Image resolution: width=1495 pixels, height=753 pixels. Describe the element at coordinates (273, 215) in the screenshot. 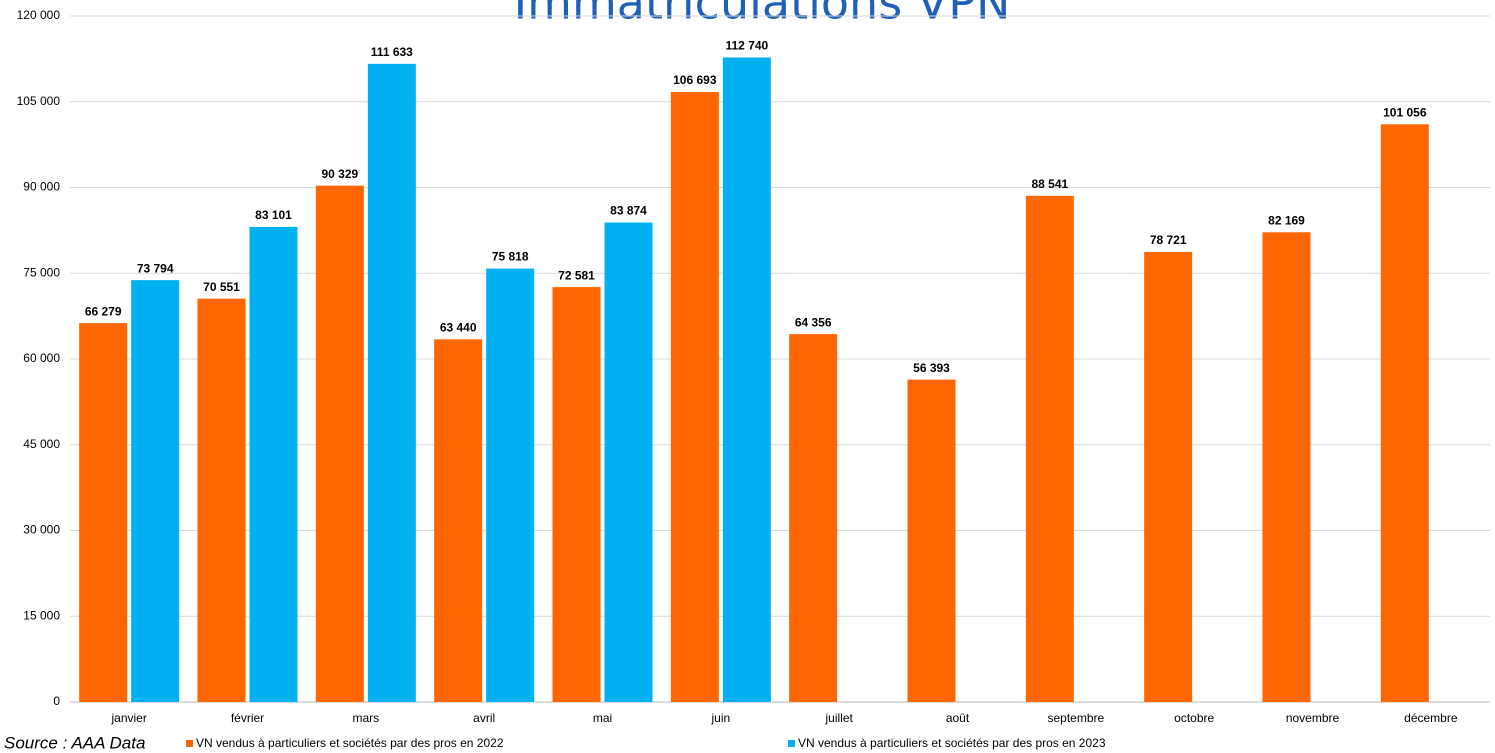

I see `value-label: 83 101` at that location.